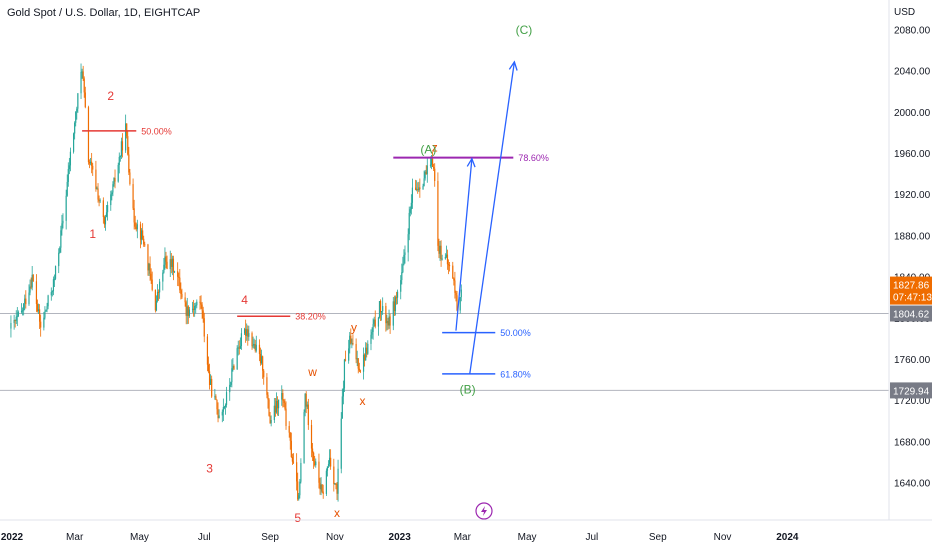 Image resolution: width=932 pixels, height=555 pixels. What do you see at coordinates (912, 113) in the screenshot?
I see `y-tick-label: 2000.00` at bounding box center [912, 113].